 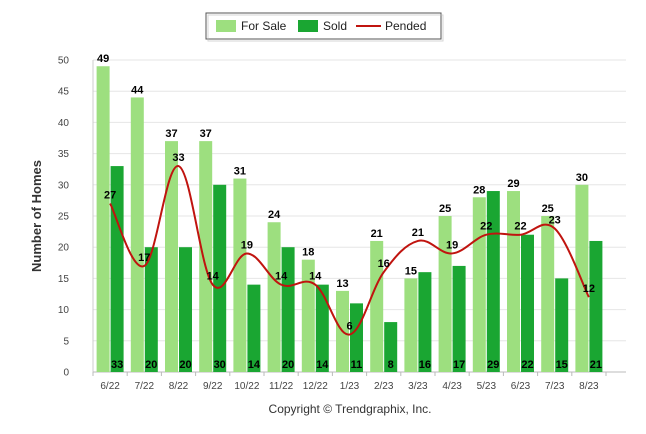 I want to click on data-label-for-sale: 18, so click(x=308, y=253).